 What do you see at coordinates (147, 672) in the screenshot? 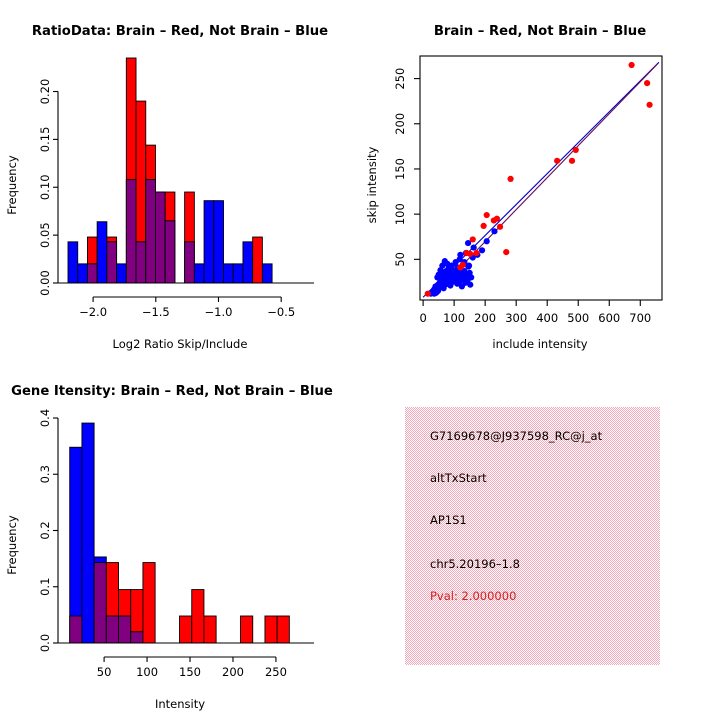
I see `gene-x-tick-label: 100` at bounding box center [147, 672].